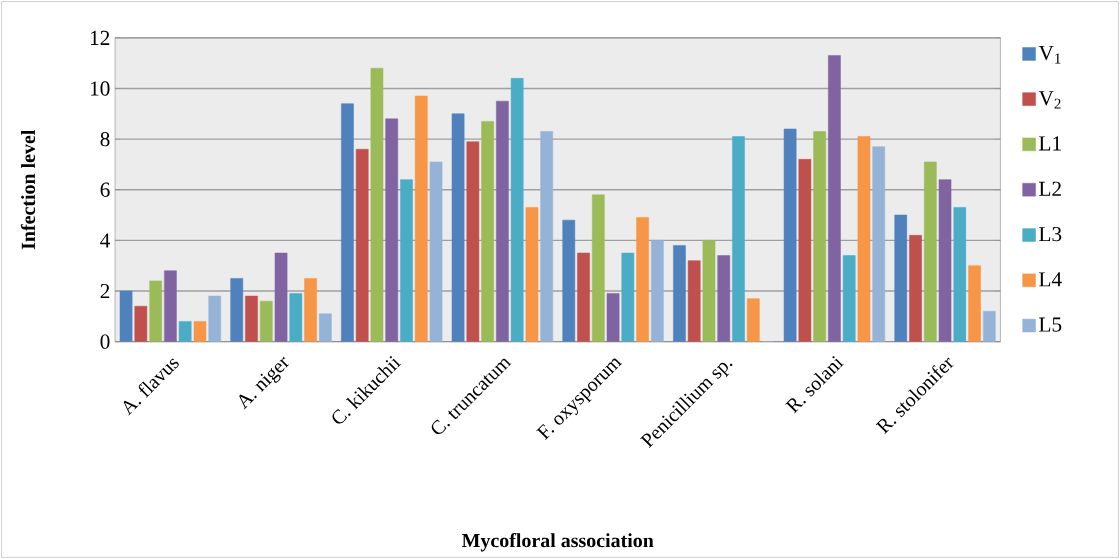 Image resolution: width=1120 pixels, height=559 pixels. What do you see at coordinates (1049, 100) in the screenshot?
I see `legend-label: V$_{2}$` at bounding box center [1049, 100].